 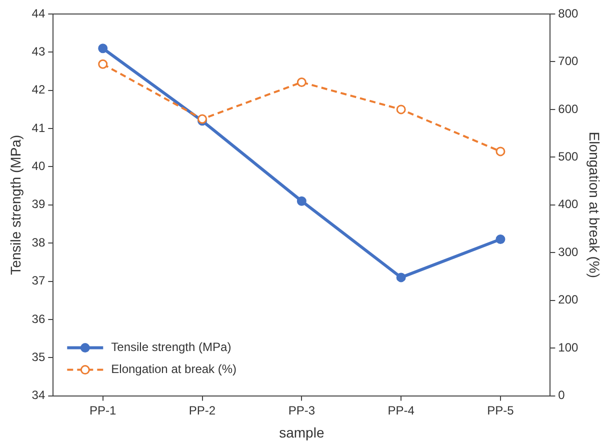 What do you see at coordinates (301, 432) in the screenshot?
I see `x-axis-title: sample` at bounding box center [301, 432].